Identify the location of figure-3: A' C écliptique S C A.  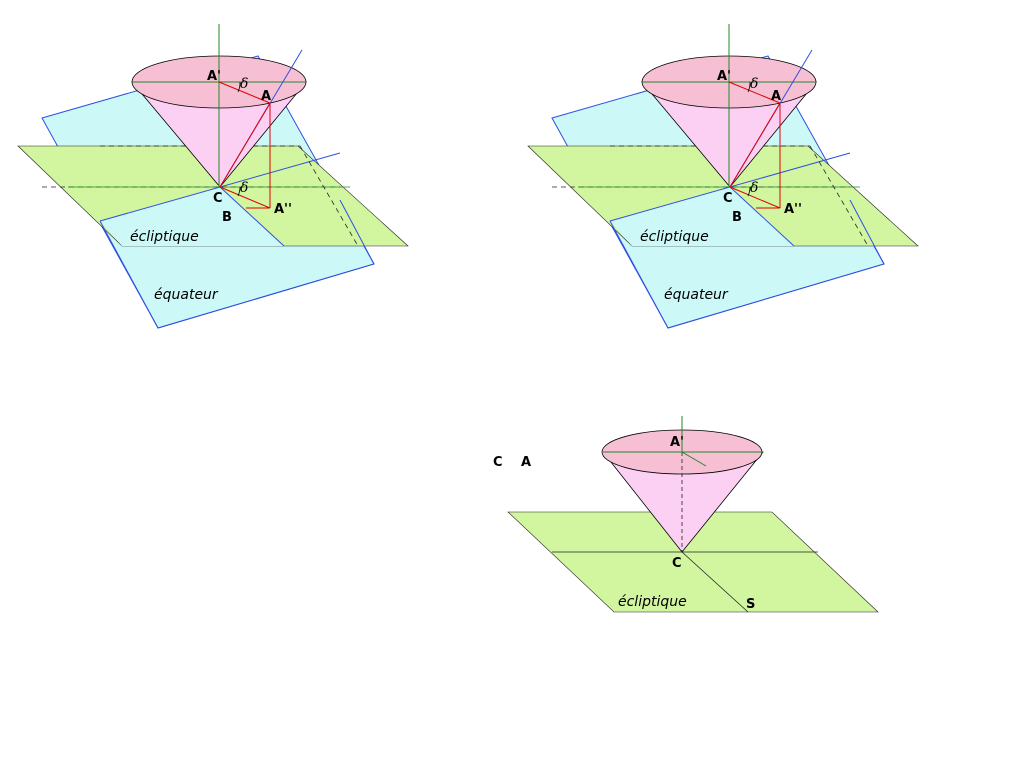
(686, 514).